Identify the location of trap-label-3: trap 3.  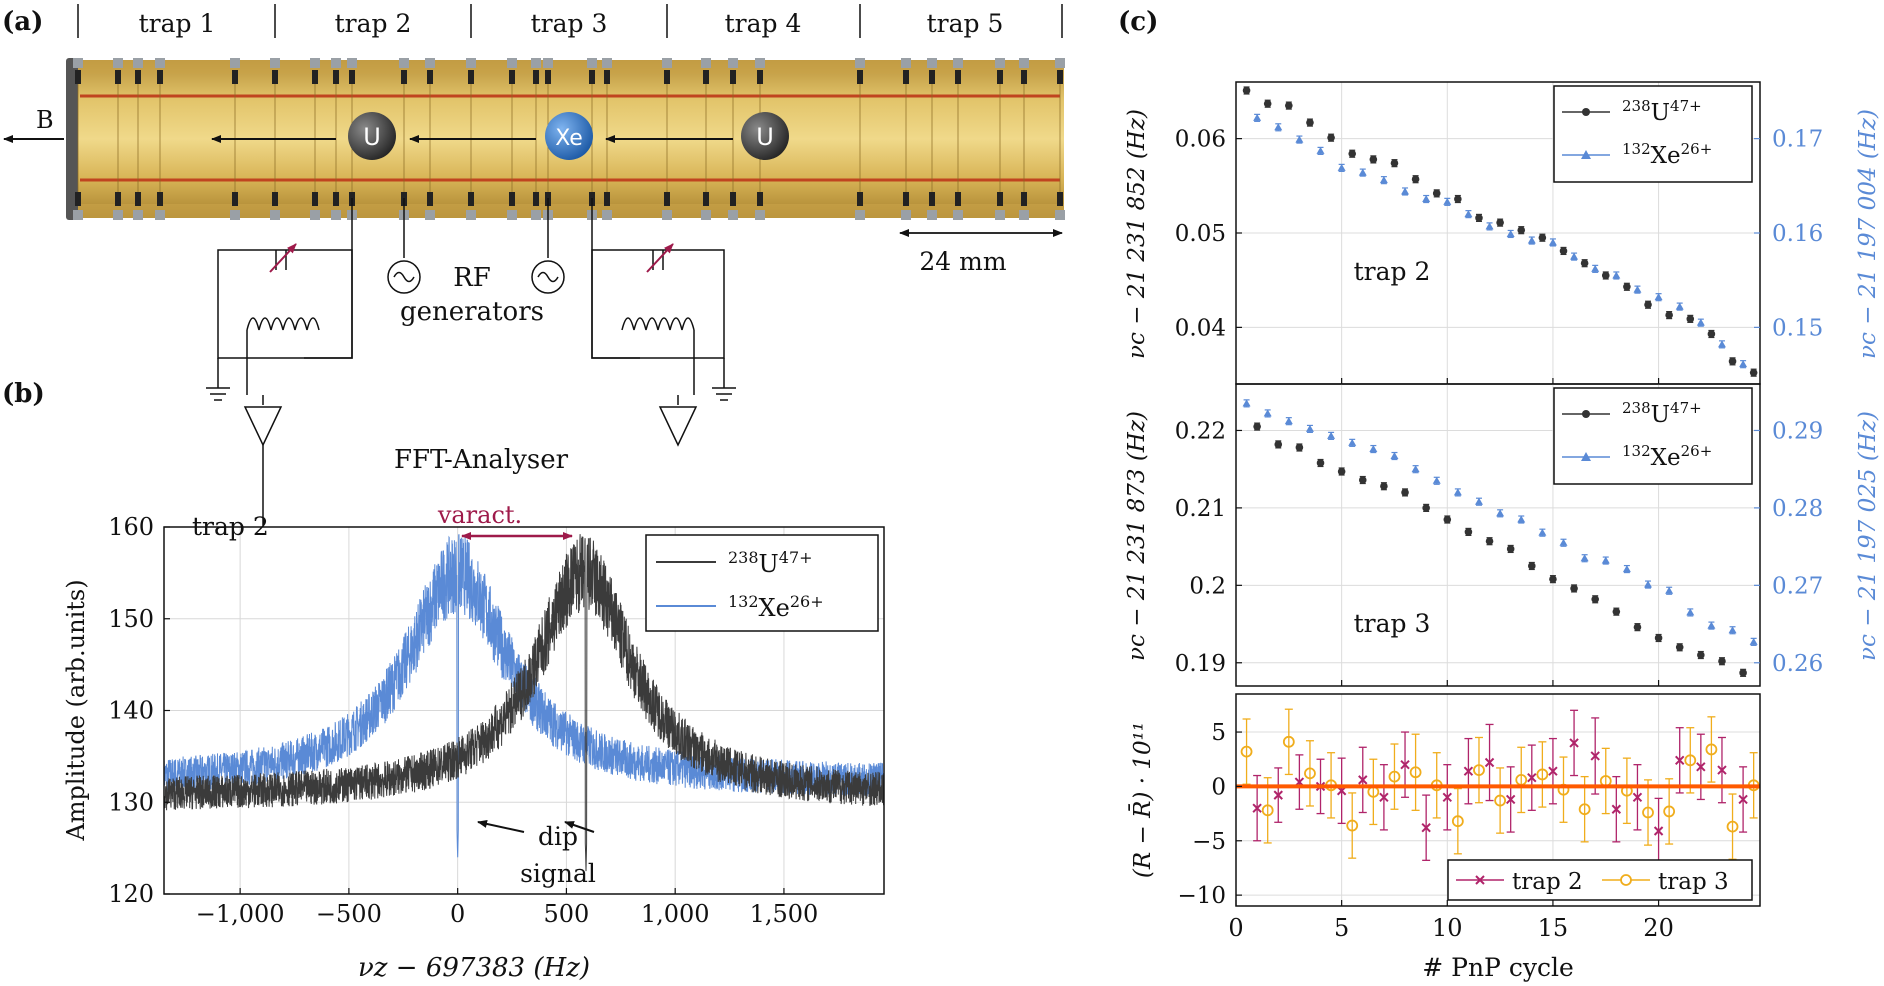
(569, 23).